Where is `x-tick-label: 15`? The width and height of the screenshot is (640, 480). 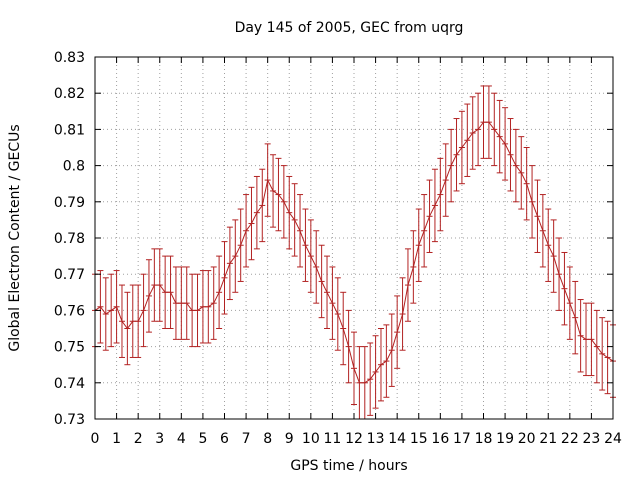
x-tick-label: 15 is located at coordinates (419, 439).